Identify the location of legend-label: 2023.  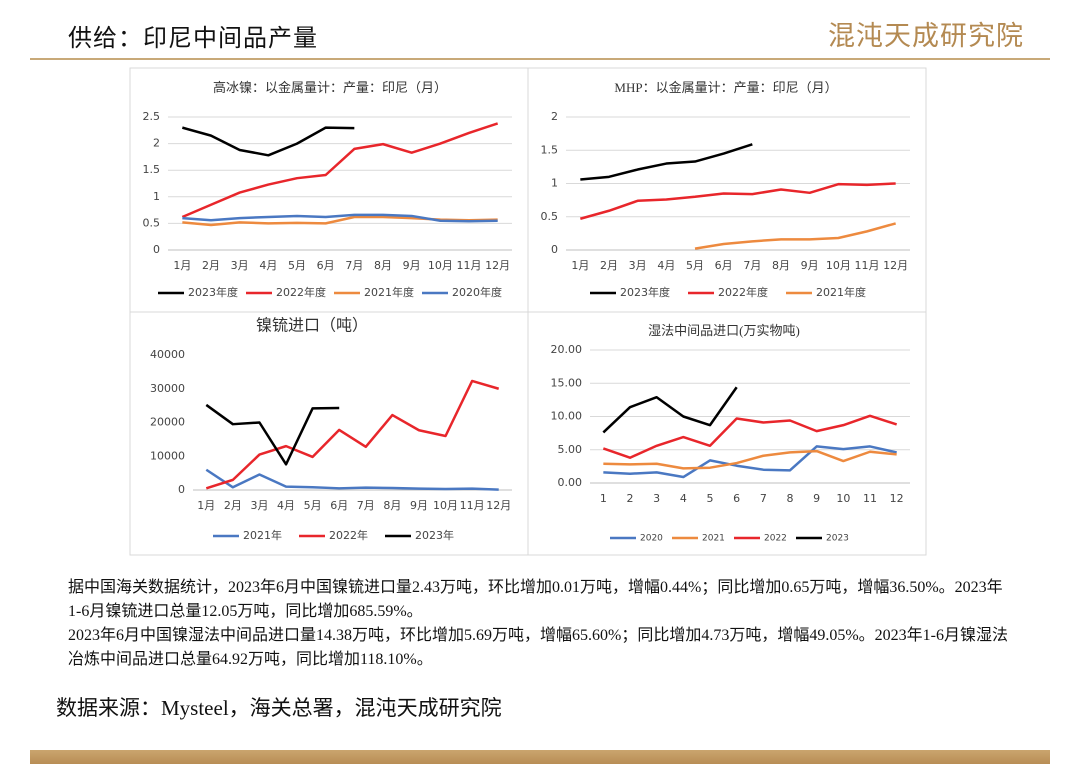
(837, 539).